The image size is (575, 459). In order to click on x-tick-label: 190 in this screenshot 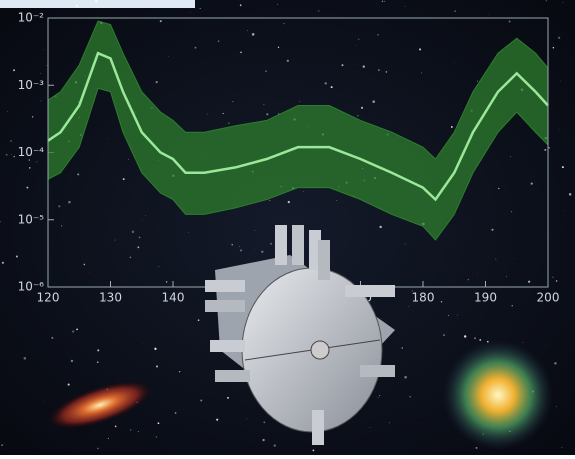, I will do `click(485, 298)`.